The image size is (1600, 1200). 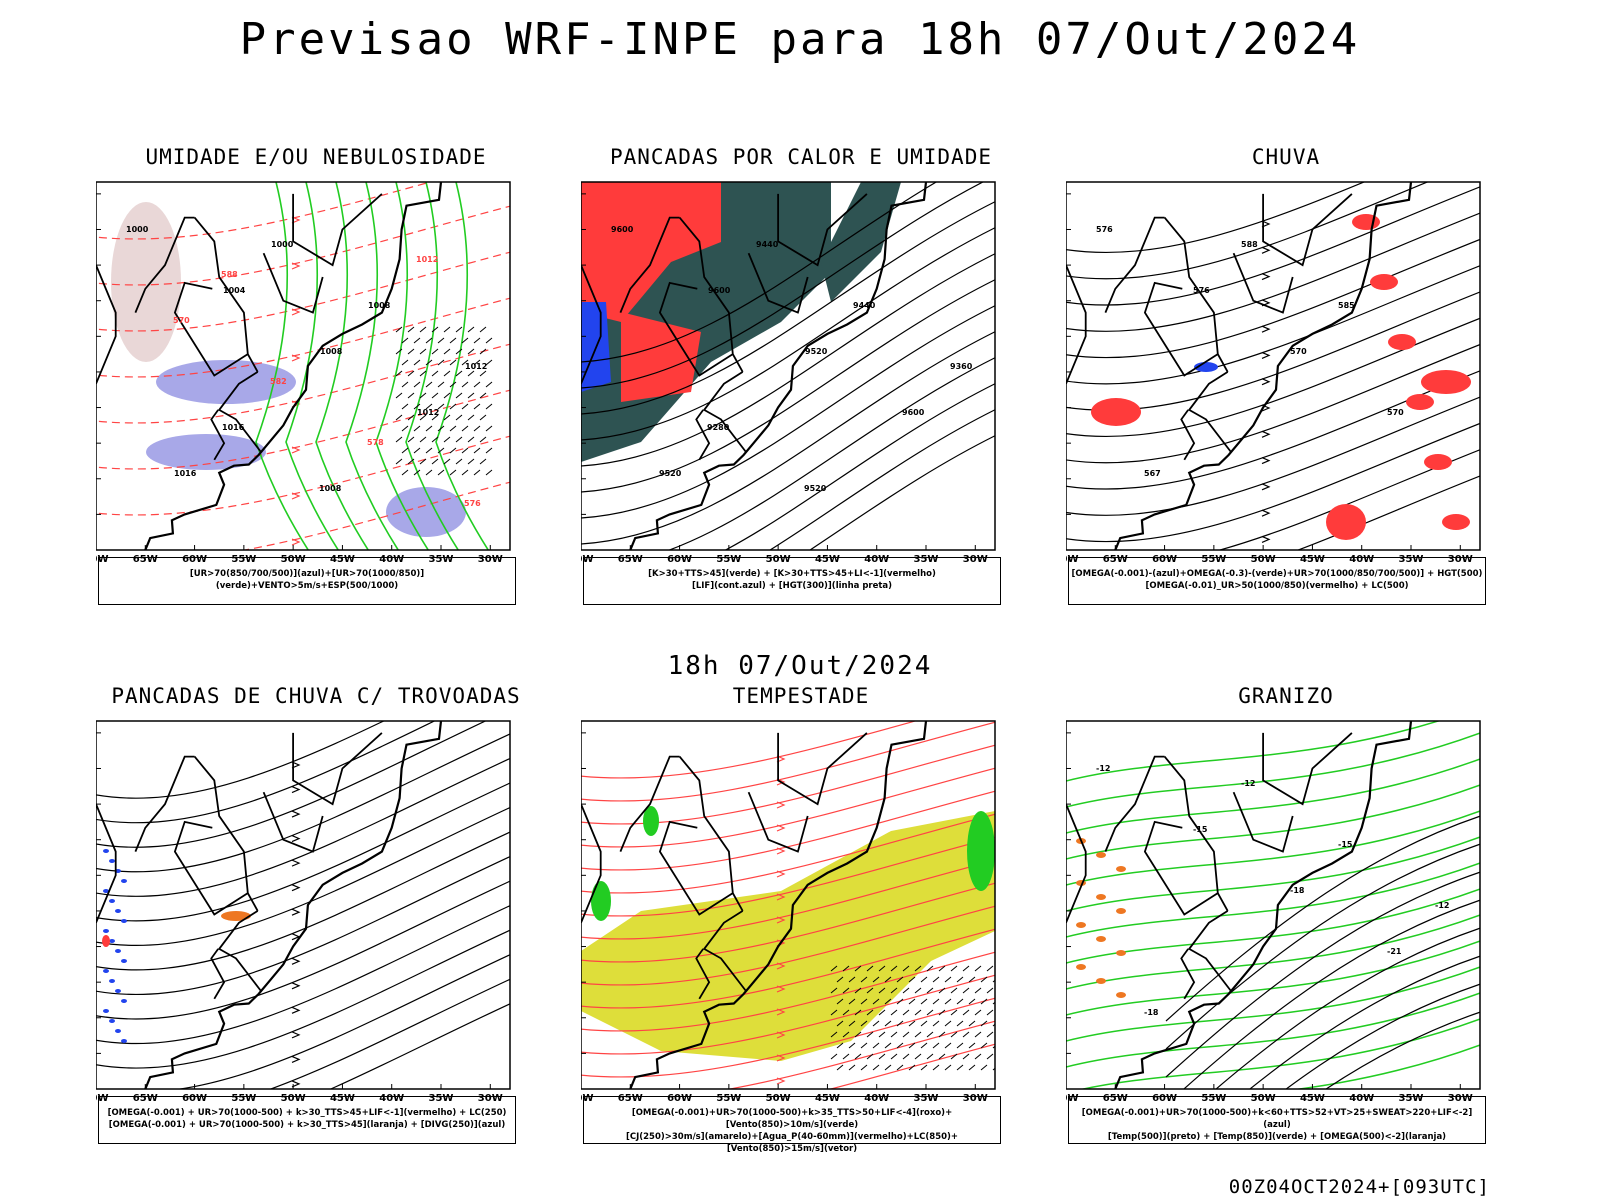 What do you see at coordinates (1101, 939) in the screenshot?
I see `omega-area` at bounding box center [1101, 939].